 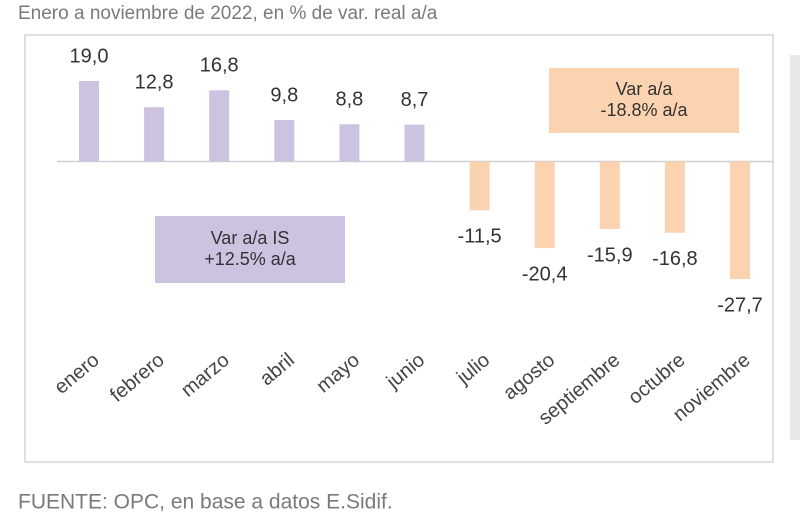 I want to click on x-tick-label: junio, so click(x=405, y=371).